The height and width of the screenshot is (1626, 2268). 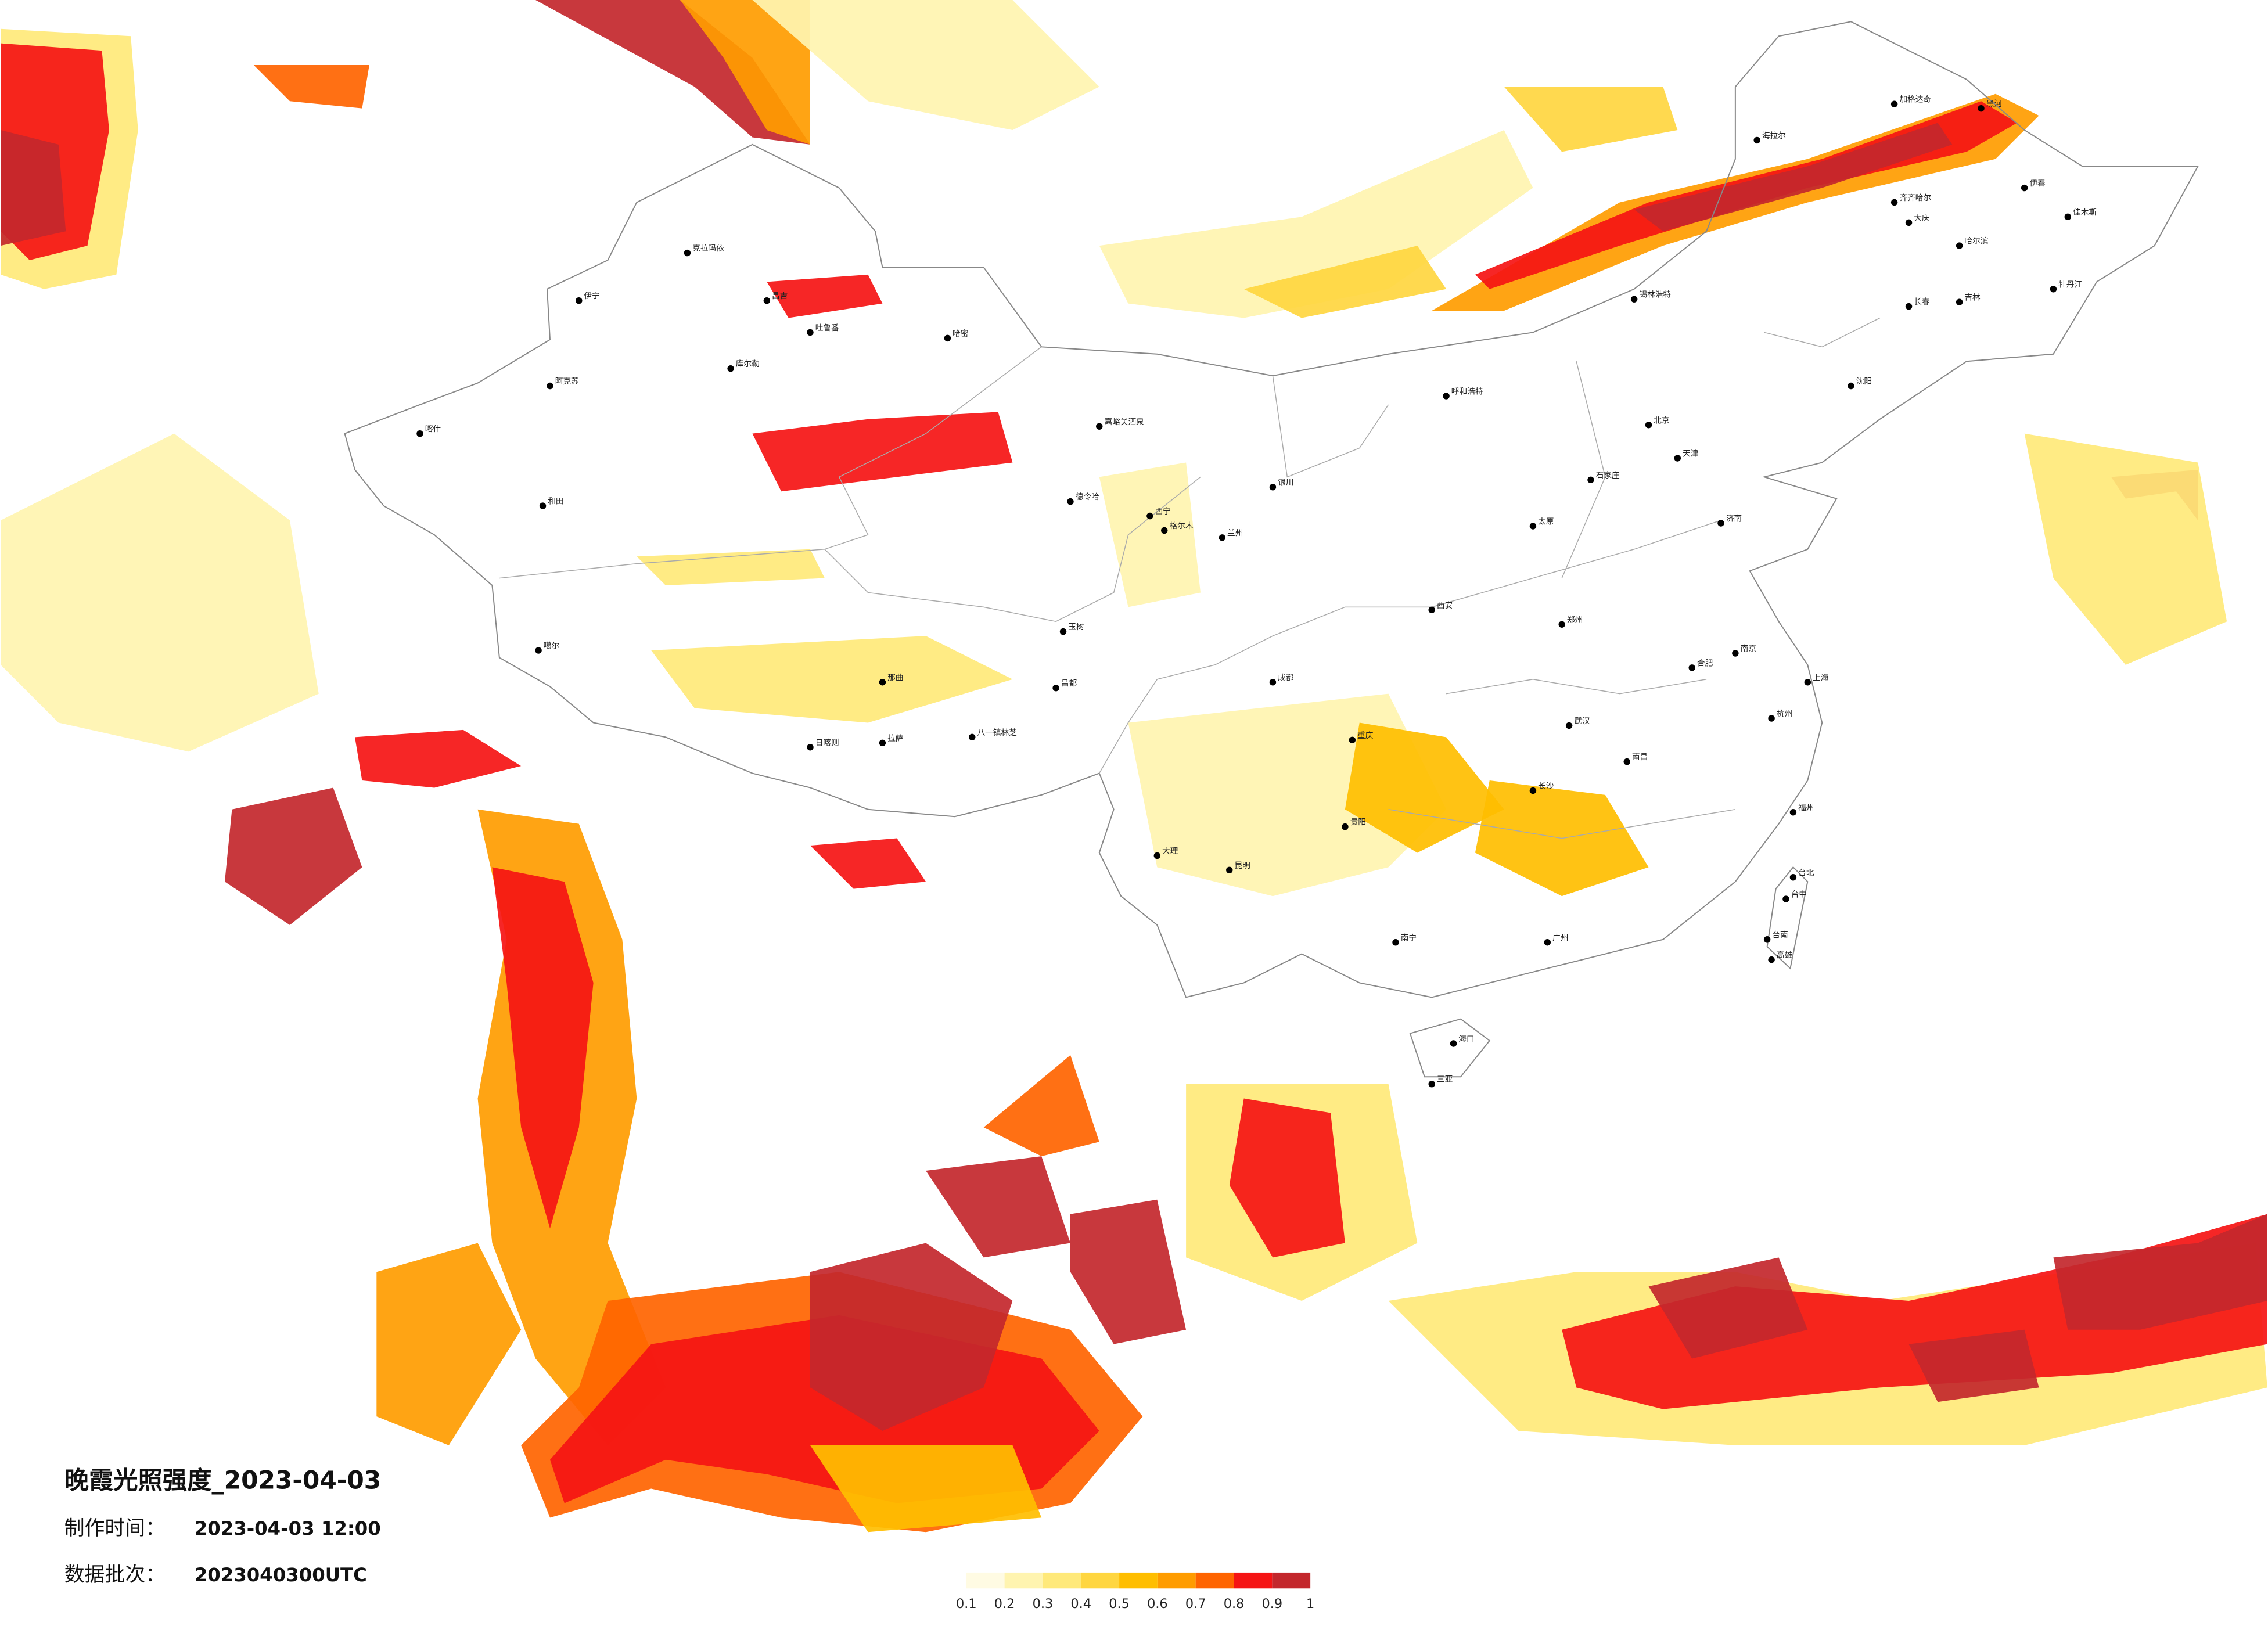 What do you see at coordinates (1358, 822) in the screenshot?
I see `city-label: 贵阳` at bounding box center [1358, 822].